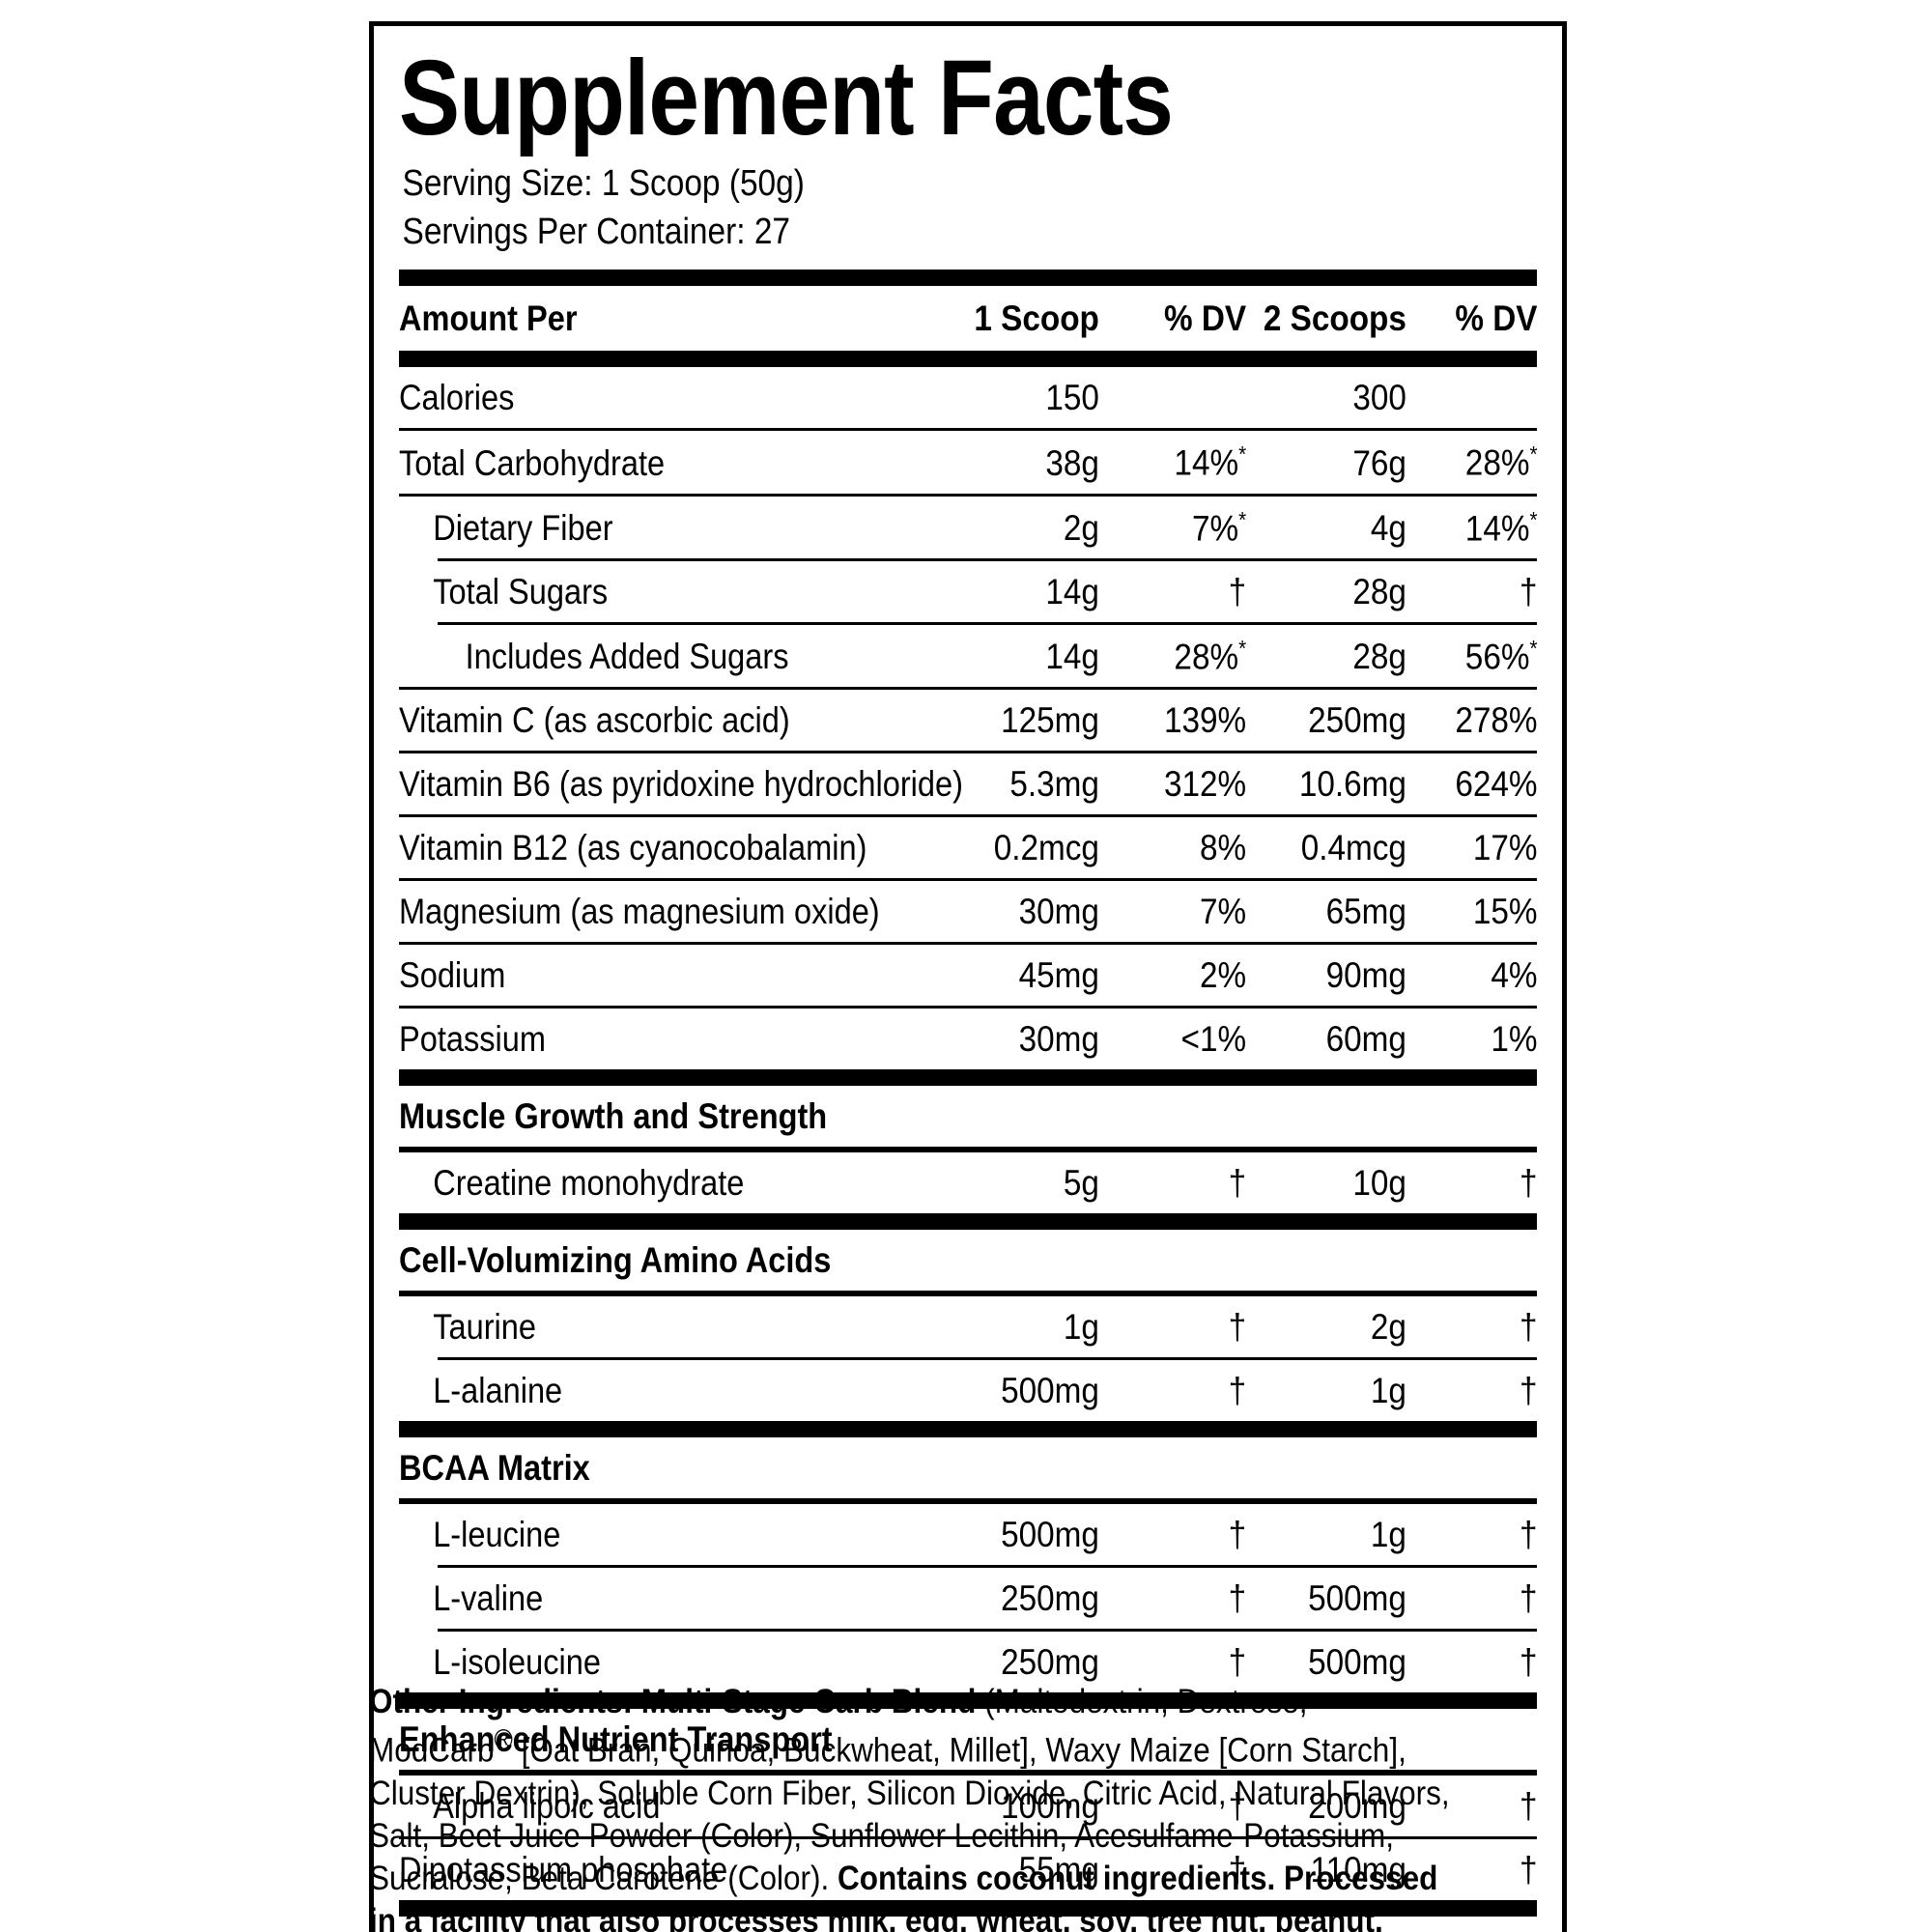  I want to click on value-one-scoop: 250mg, so click(1049, 1598).